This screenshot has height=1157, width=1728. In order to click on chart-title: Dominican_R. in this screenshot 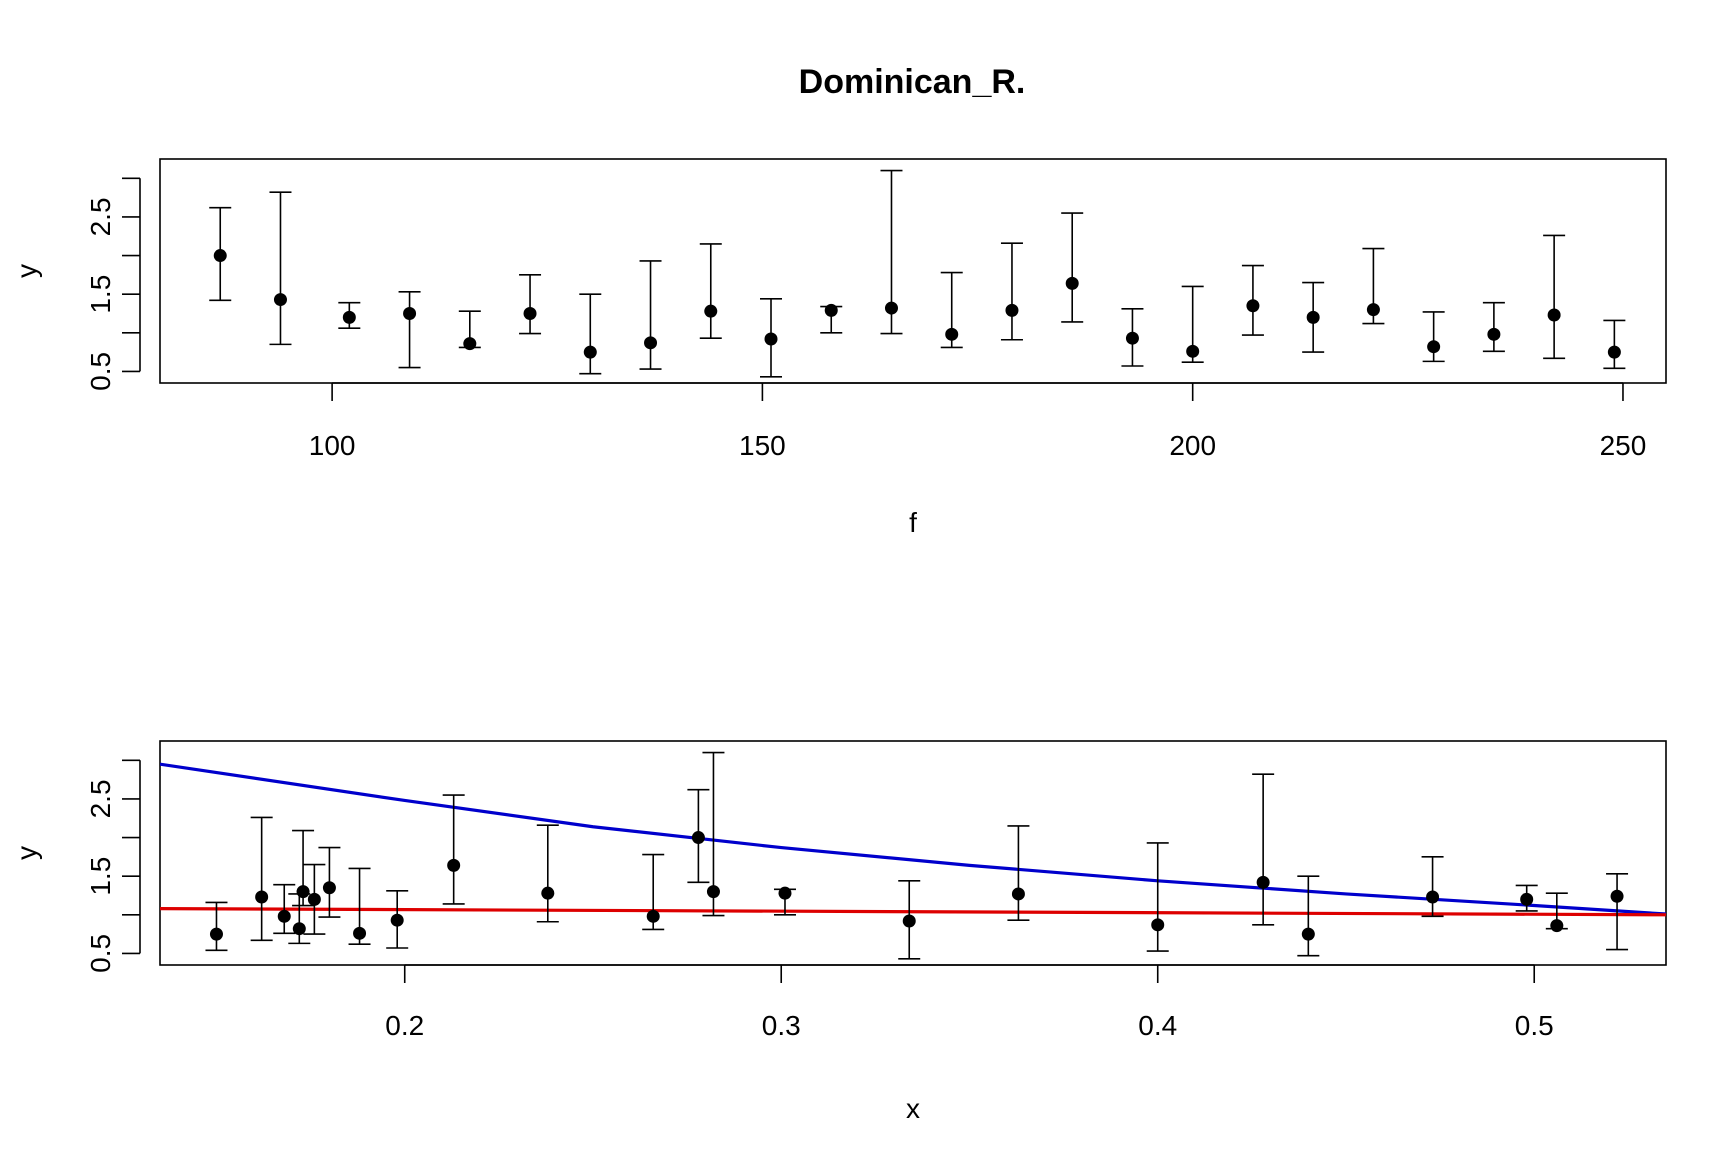, I will do `click(912, 82)`.